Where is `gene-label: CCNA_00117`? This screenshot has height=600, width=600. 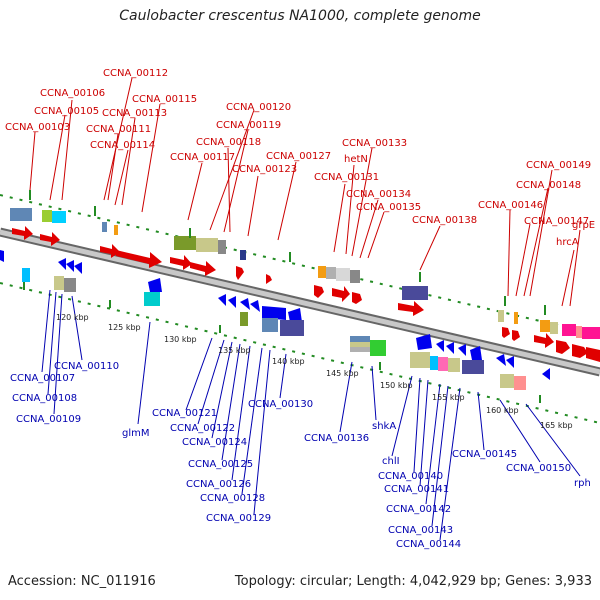 gene-label: CCNA_00117 is located at coordinates (202, 157).